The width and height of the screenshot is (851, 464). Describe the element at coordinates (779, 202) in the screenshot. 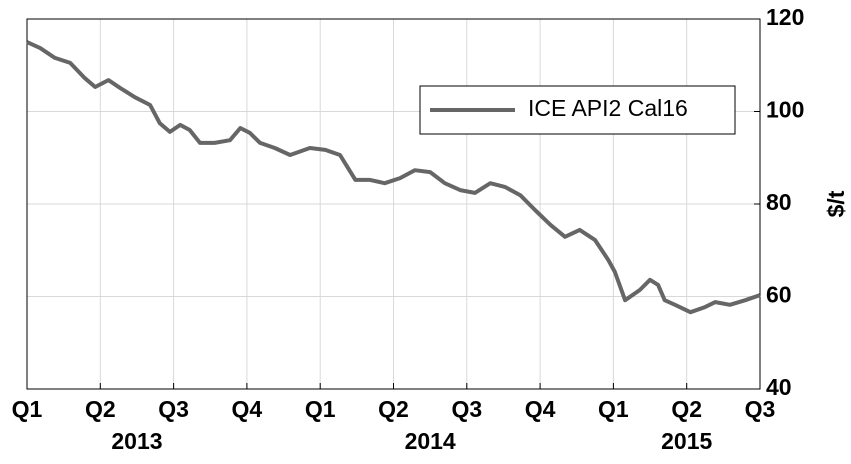

I see `y-tick-label: 80` at that location.